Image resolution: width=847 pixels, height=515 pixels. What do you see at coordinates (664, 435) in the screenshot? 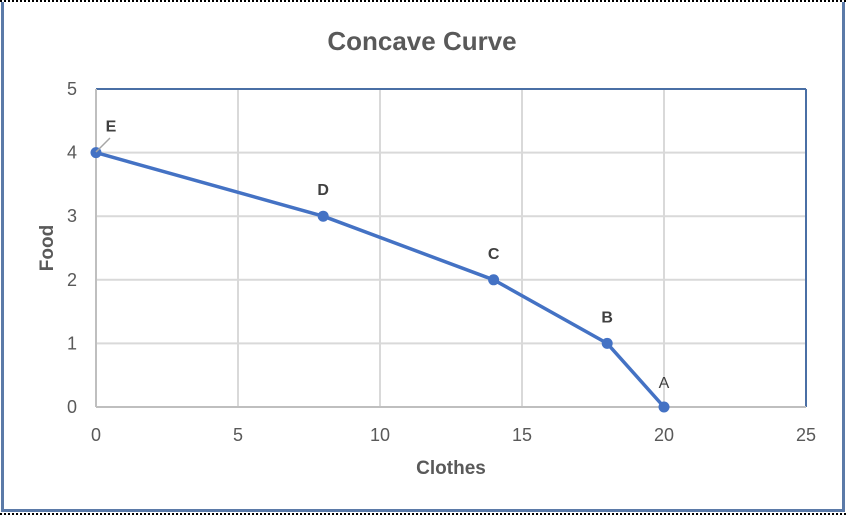
I see `x-tick-label: 20` at bounding box center [664, 435].